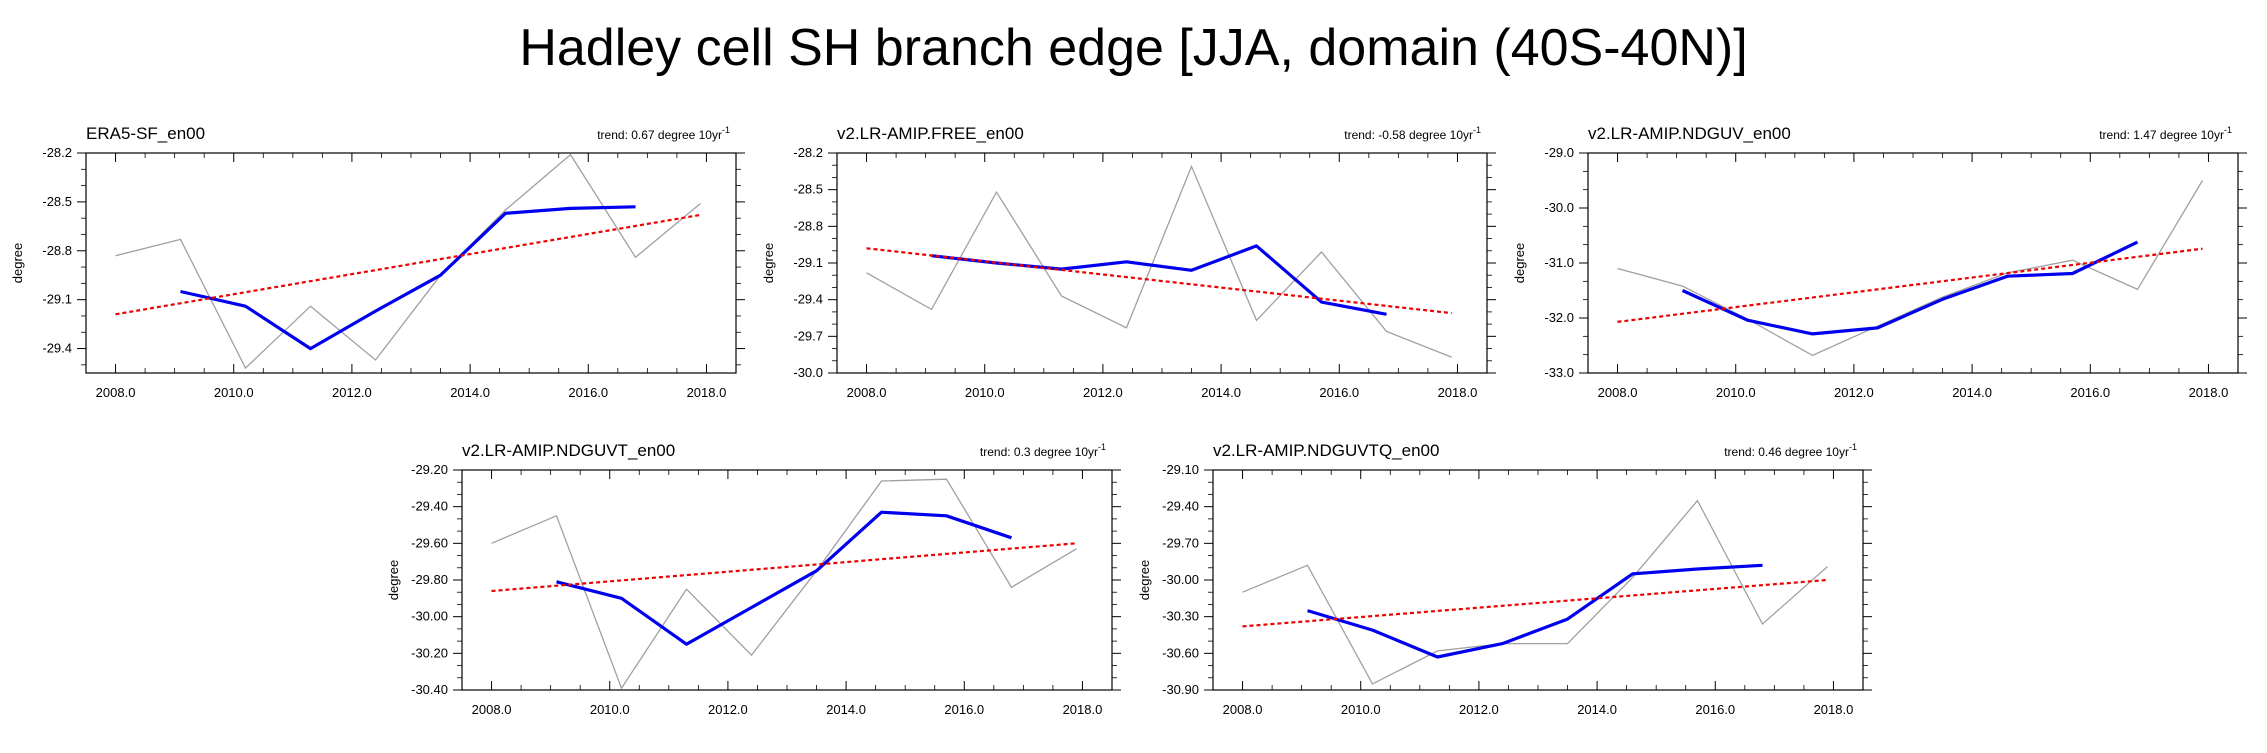 This screenshot has height=753, width=2267. Describe the element at coordinates (1180, 652) in the screenshot. I see `y-tick-label: -30.60` at that location.